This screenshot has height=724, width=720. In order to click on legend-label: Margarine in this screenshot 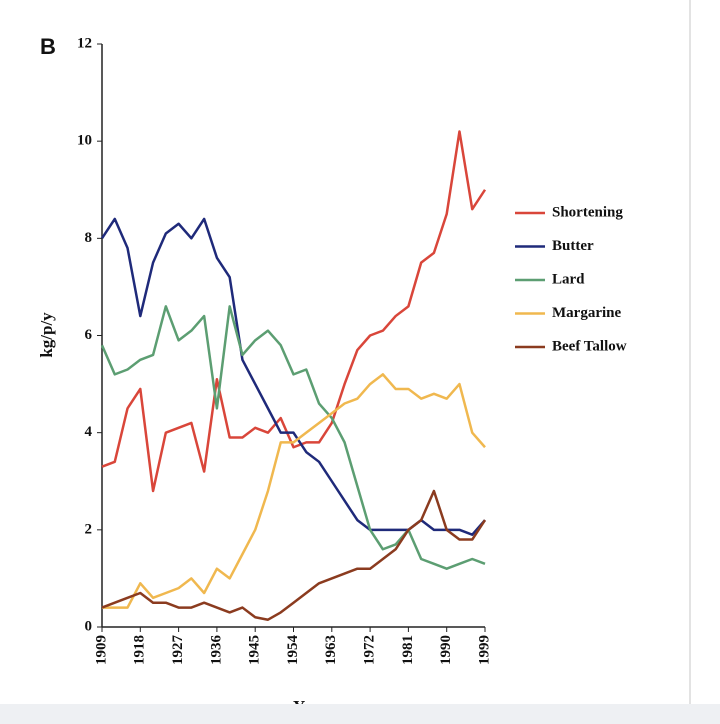, I will do `click(586, 313)`.